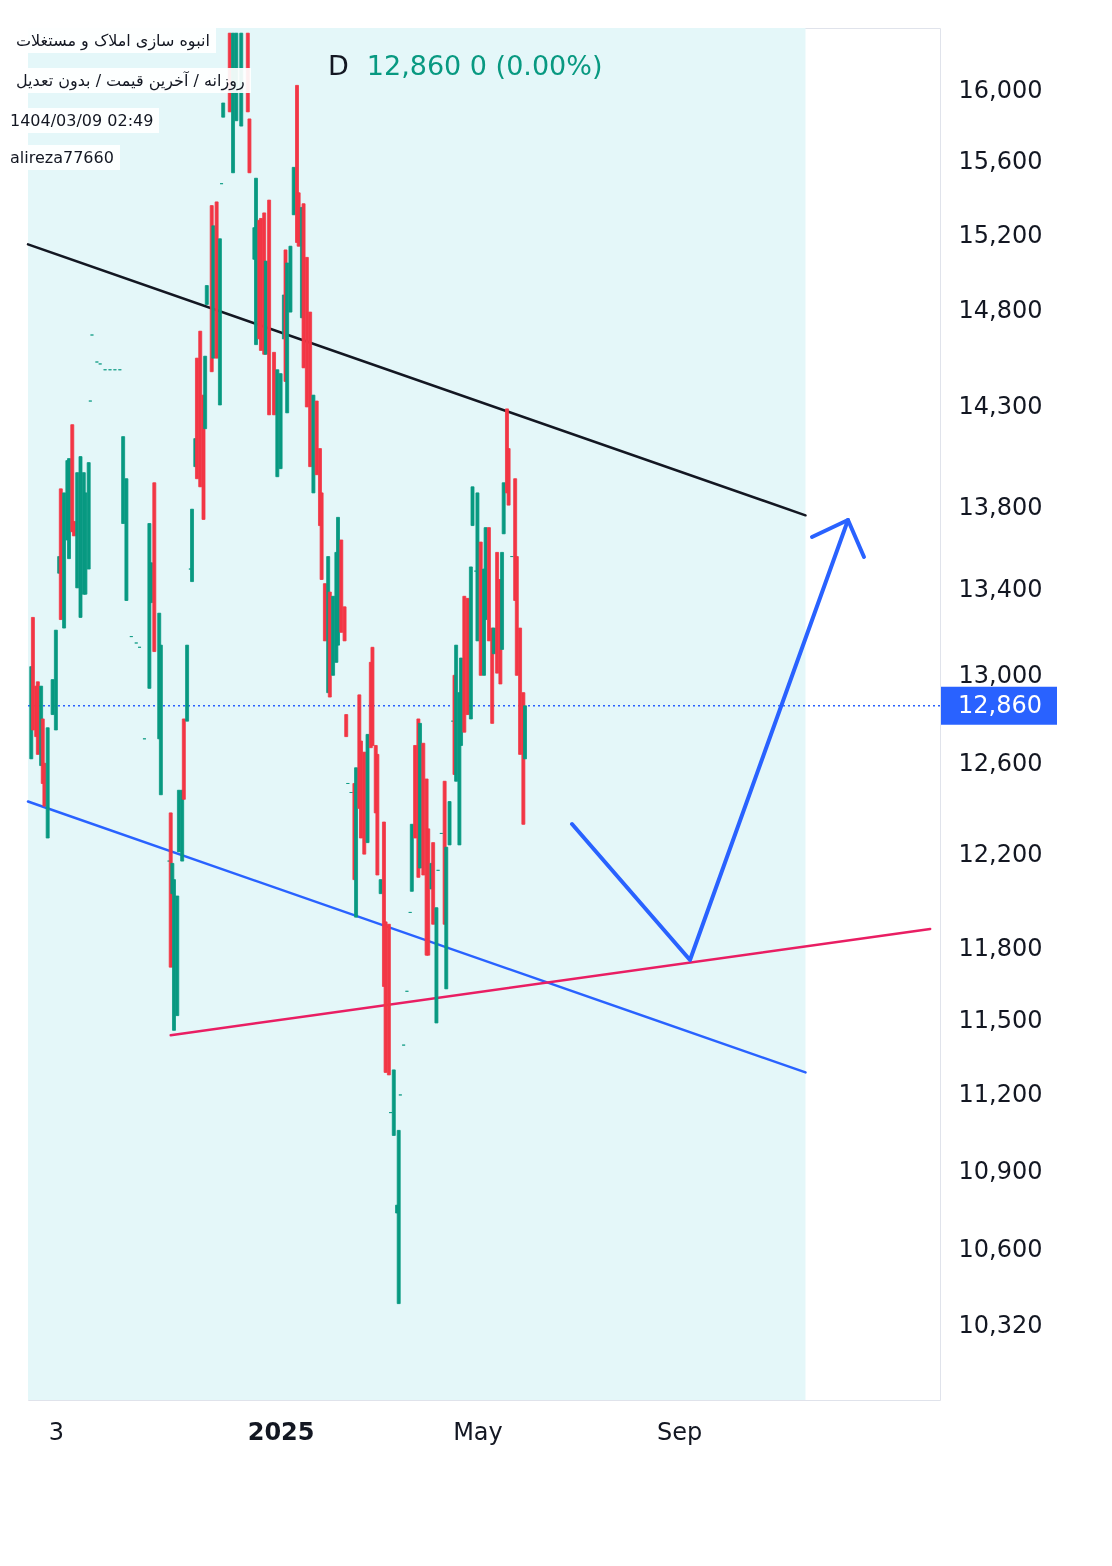 The image size is (1112, 1566). I want to click on x-tick-label: 3, so click(56, 1431).